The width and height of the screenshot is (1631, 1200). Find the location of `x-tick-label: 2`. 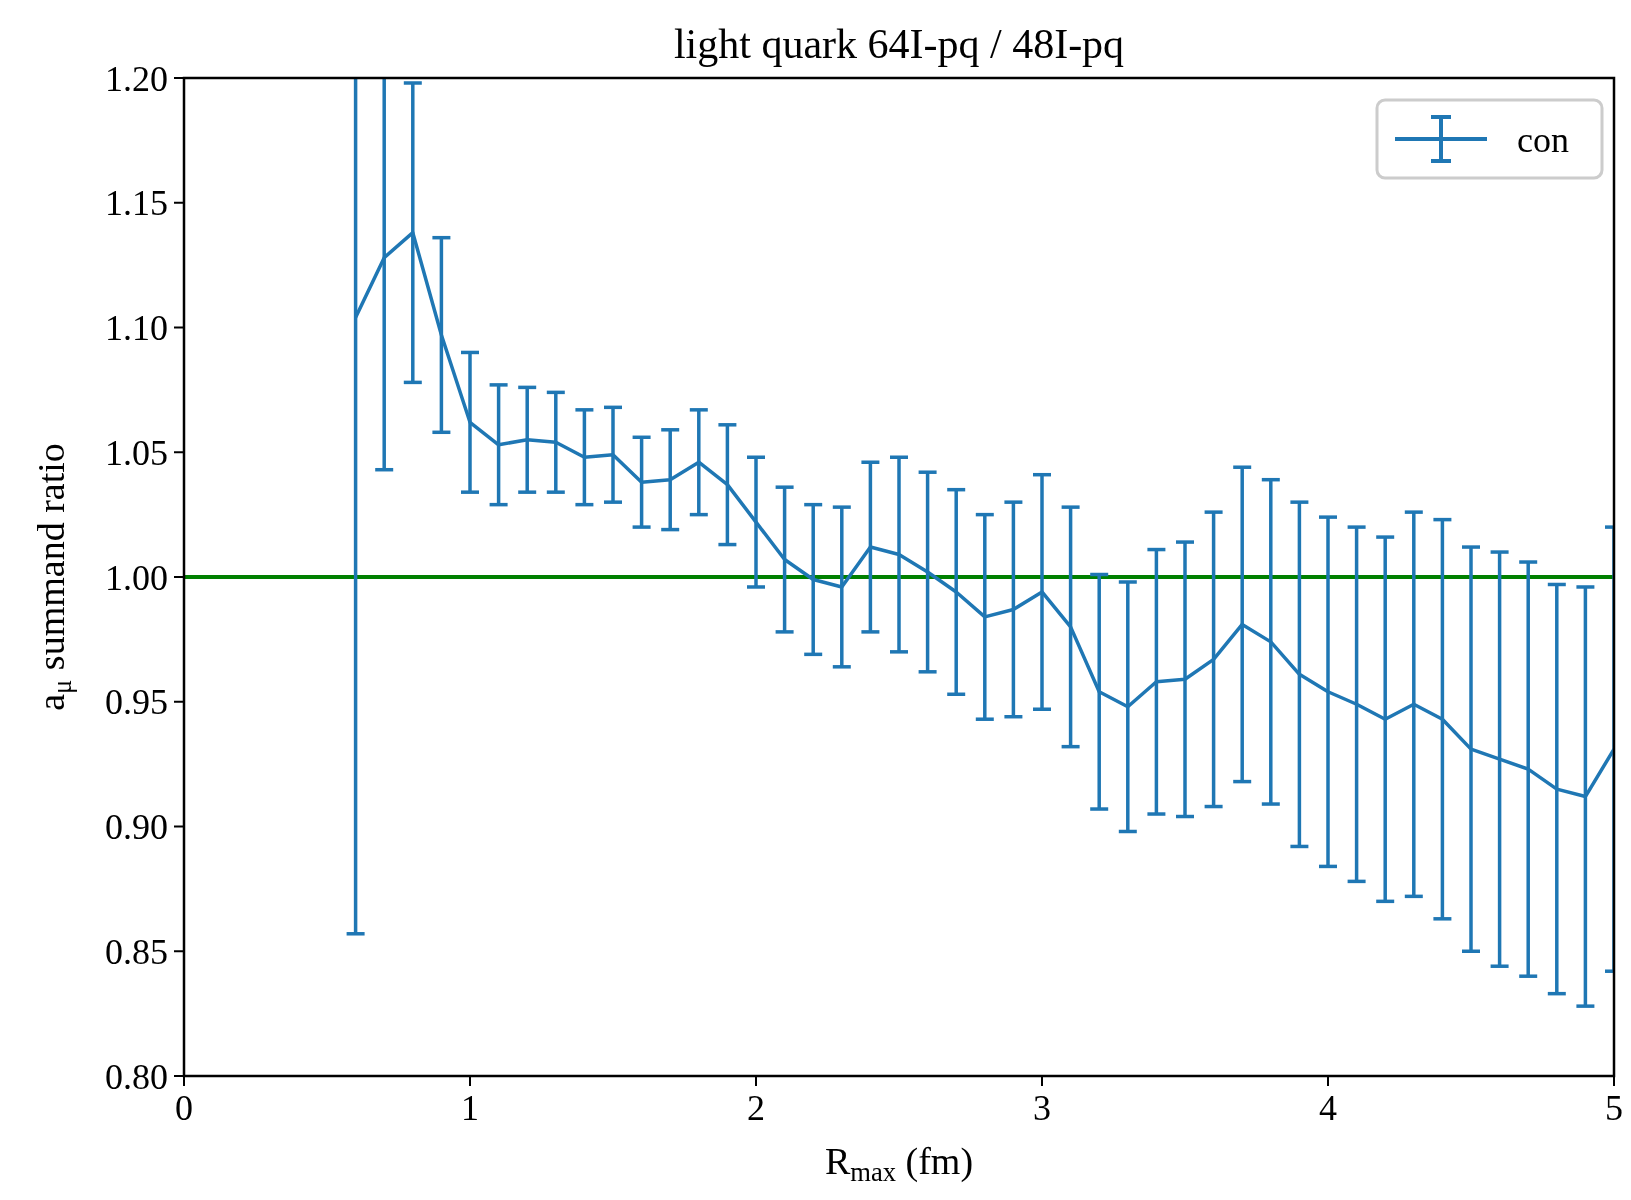

x-tick-label: 2 is located at coordinates (756, 1108).